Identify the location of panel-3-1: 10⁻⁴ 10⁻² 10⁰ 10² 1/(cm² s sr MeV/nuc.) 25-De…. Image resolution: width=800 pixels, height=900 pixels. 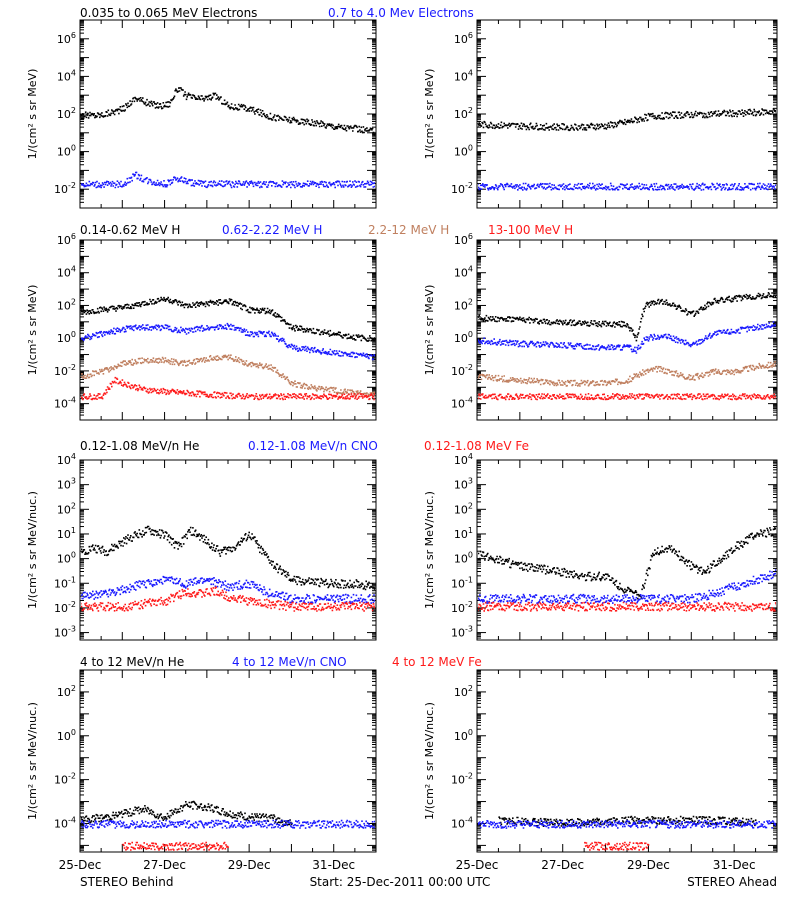
(600, 770).